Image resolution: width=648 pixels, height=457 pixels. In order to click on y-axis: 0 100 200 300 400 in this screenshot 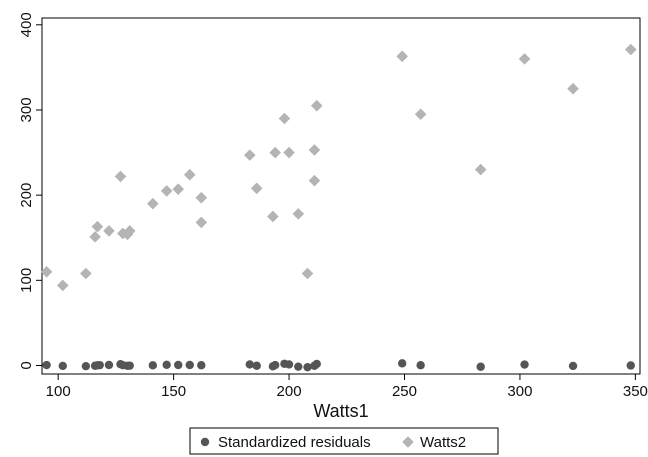, I will do `click(30, 191)`.